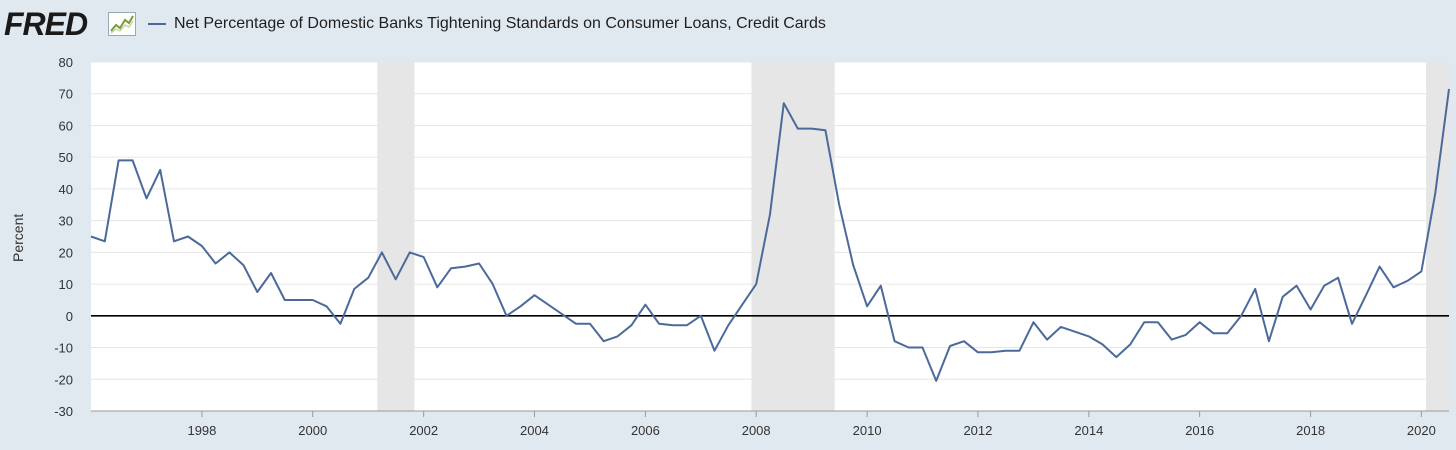 Image resolution: width=1456 pixels, height=450 pixels. What do you see at coordinates (1199, 430) in the screenshot?
I see `x-tick-label: 2016` at bounding box center [1199, 430].